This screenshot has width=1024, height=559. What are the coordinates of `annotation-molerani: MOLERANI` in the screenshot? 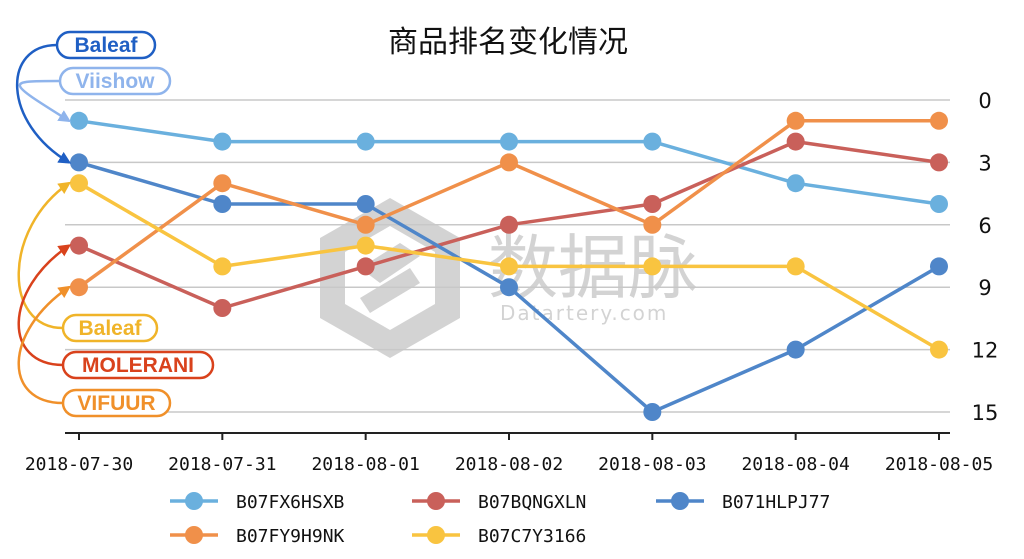 It's located at (116, 312).